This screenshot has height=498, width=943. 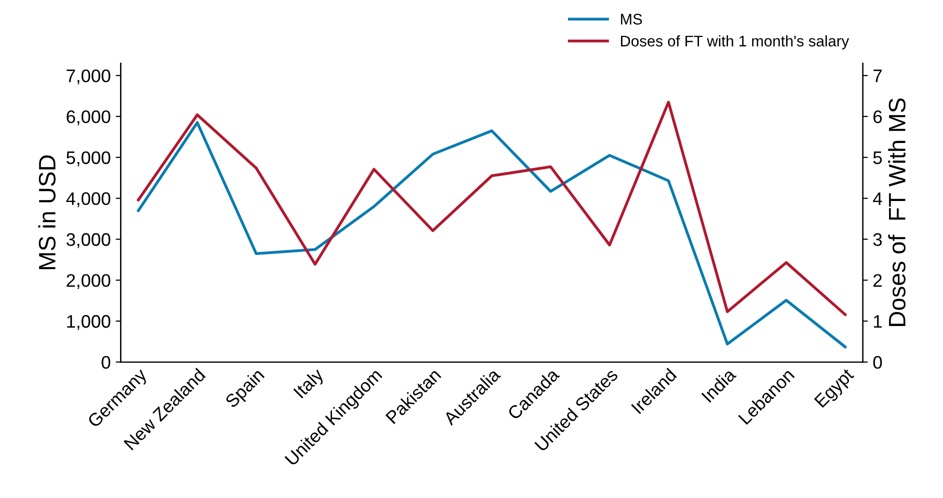 I want to click on y2-axis-title: Doses of FT With MS, so click(x=897, y=212).